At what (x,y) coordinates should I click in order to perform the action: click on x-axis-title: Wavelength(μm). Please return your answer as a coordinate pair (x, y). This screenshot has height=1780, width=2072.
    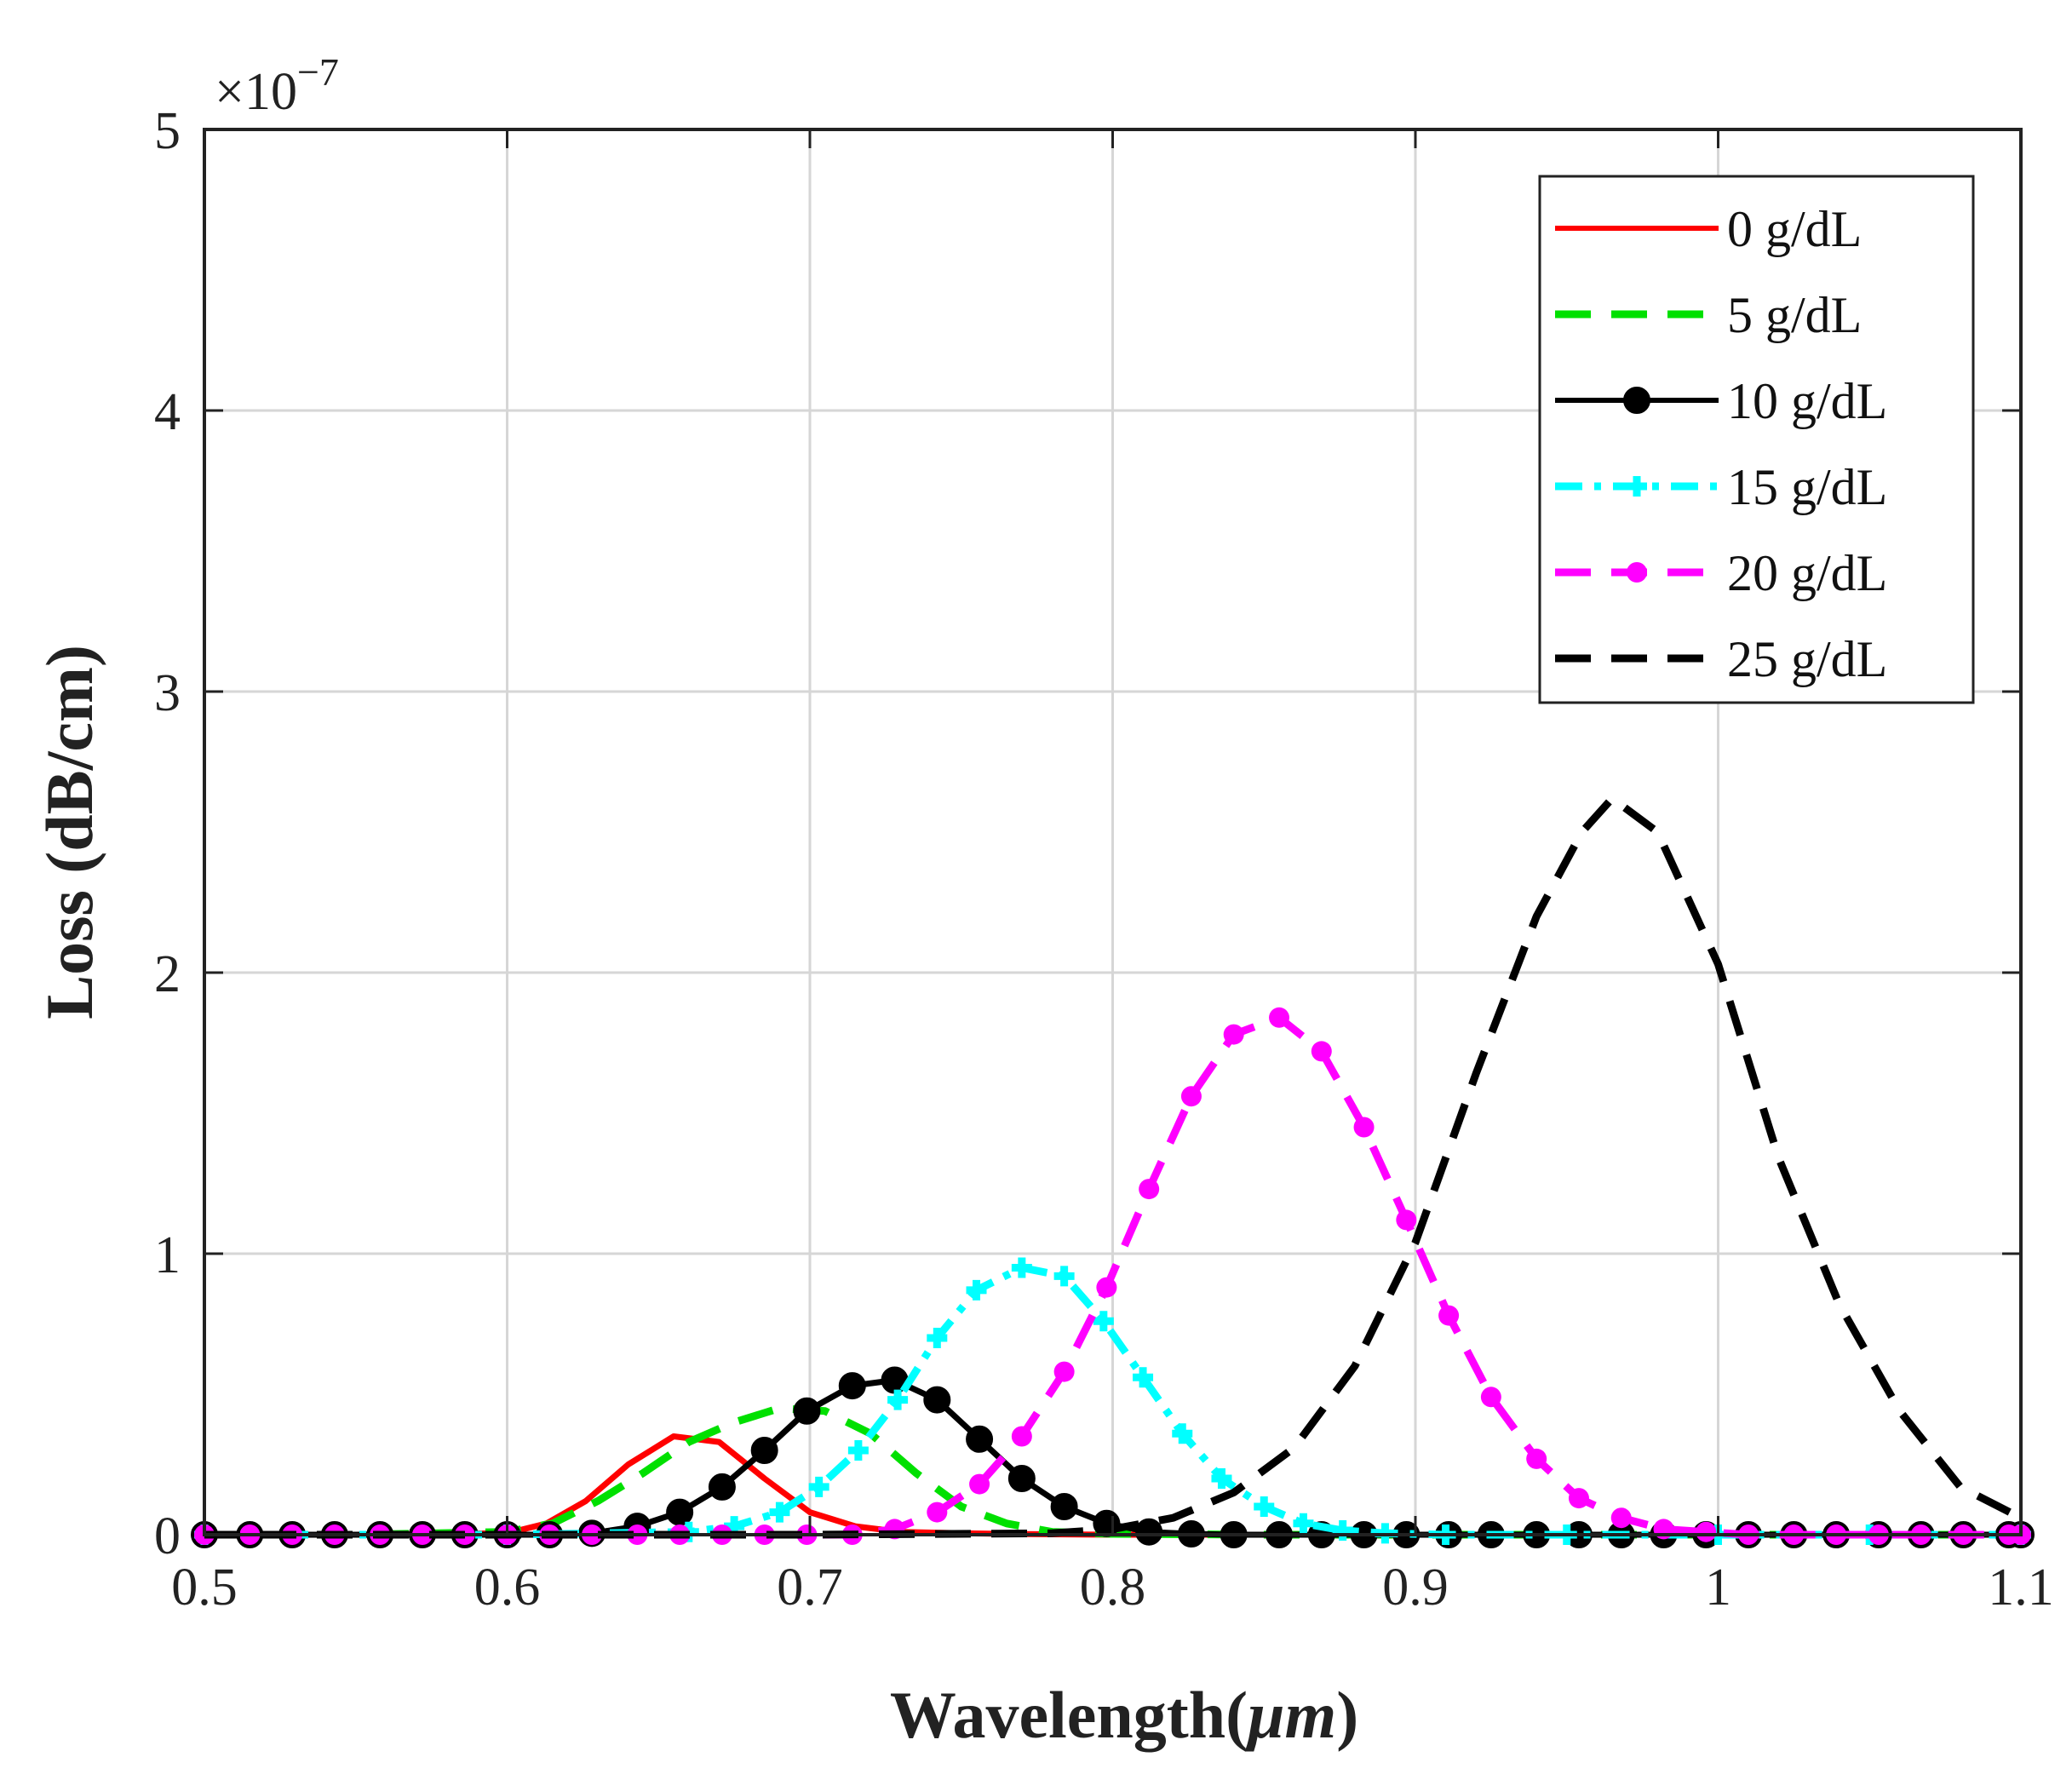
    Looking at the image, I should click on (1124, 1715).